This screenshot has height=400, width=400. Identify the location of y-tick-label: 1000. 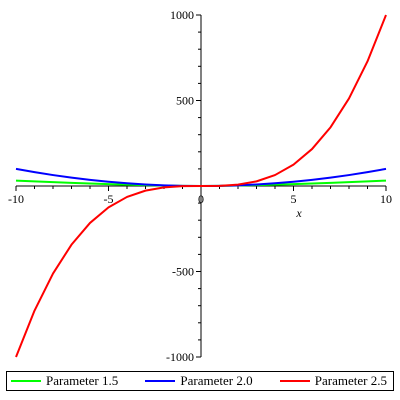
(182, 15).